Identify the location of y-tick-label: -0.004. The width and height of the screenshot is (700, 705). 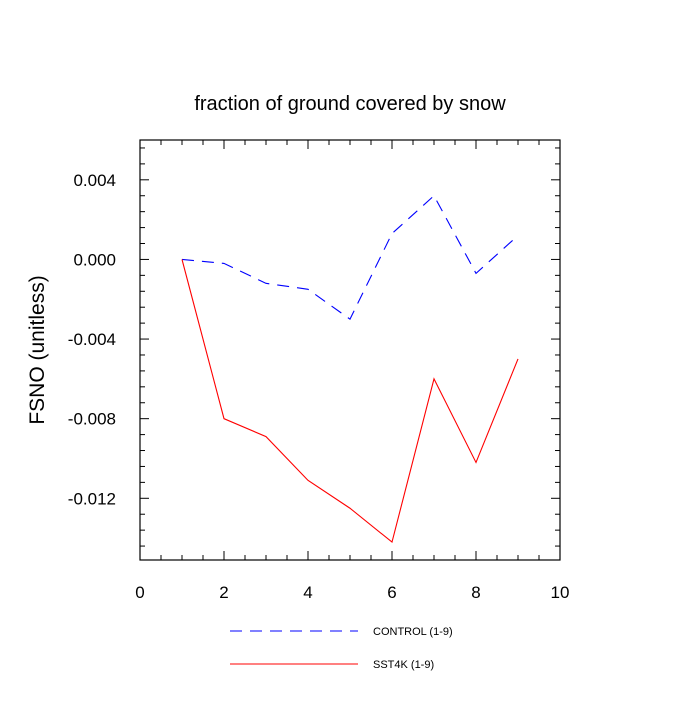
(92, 339).